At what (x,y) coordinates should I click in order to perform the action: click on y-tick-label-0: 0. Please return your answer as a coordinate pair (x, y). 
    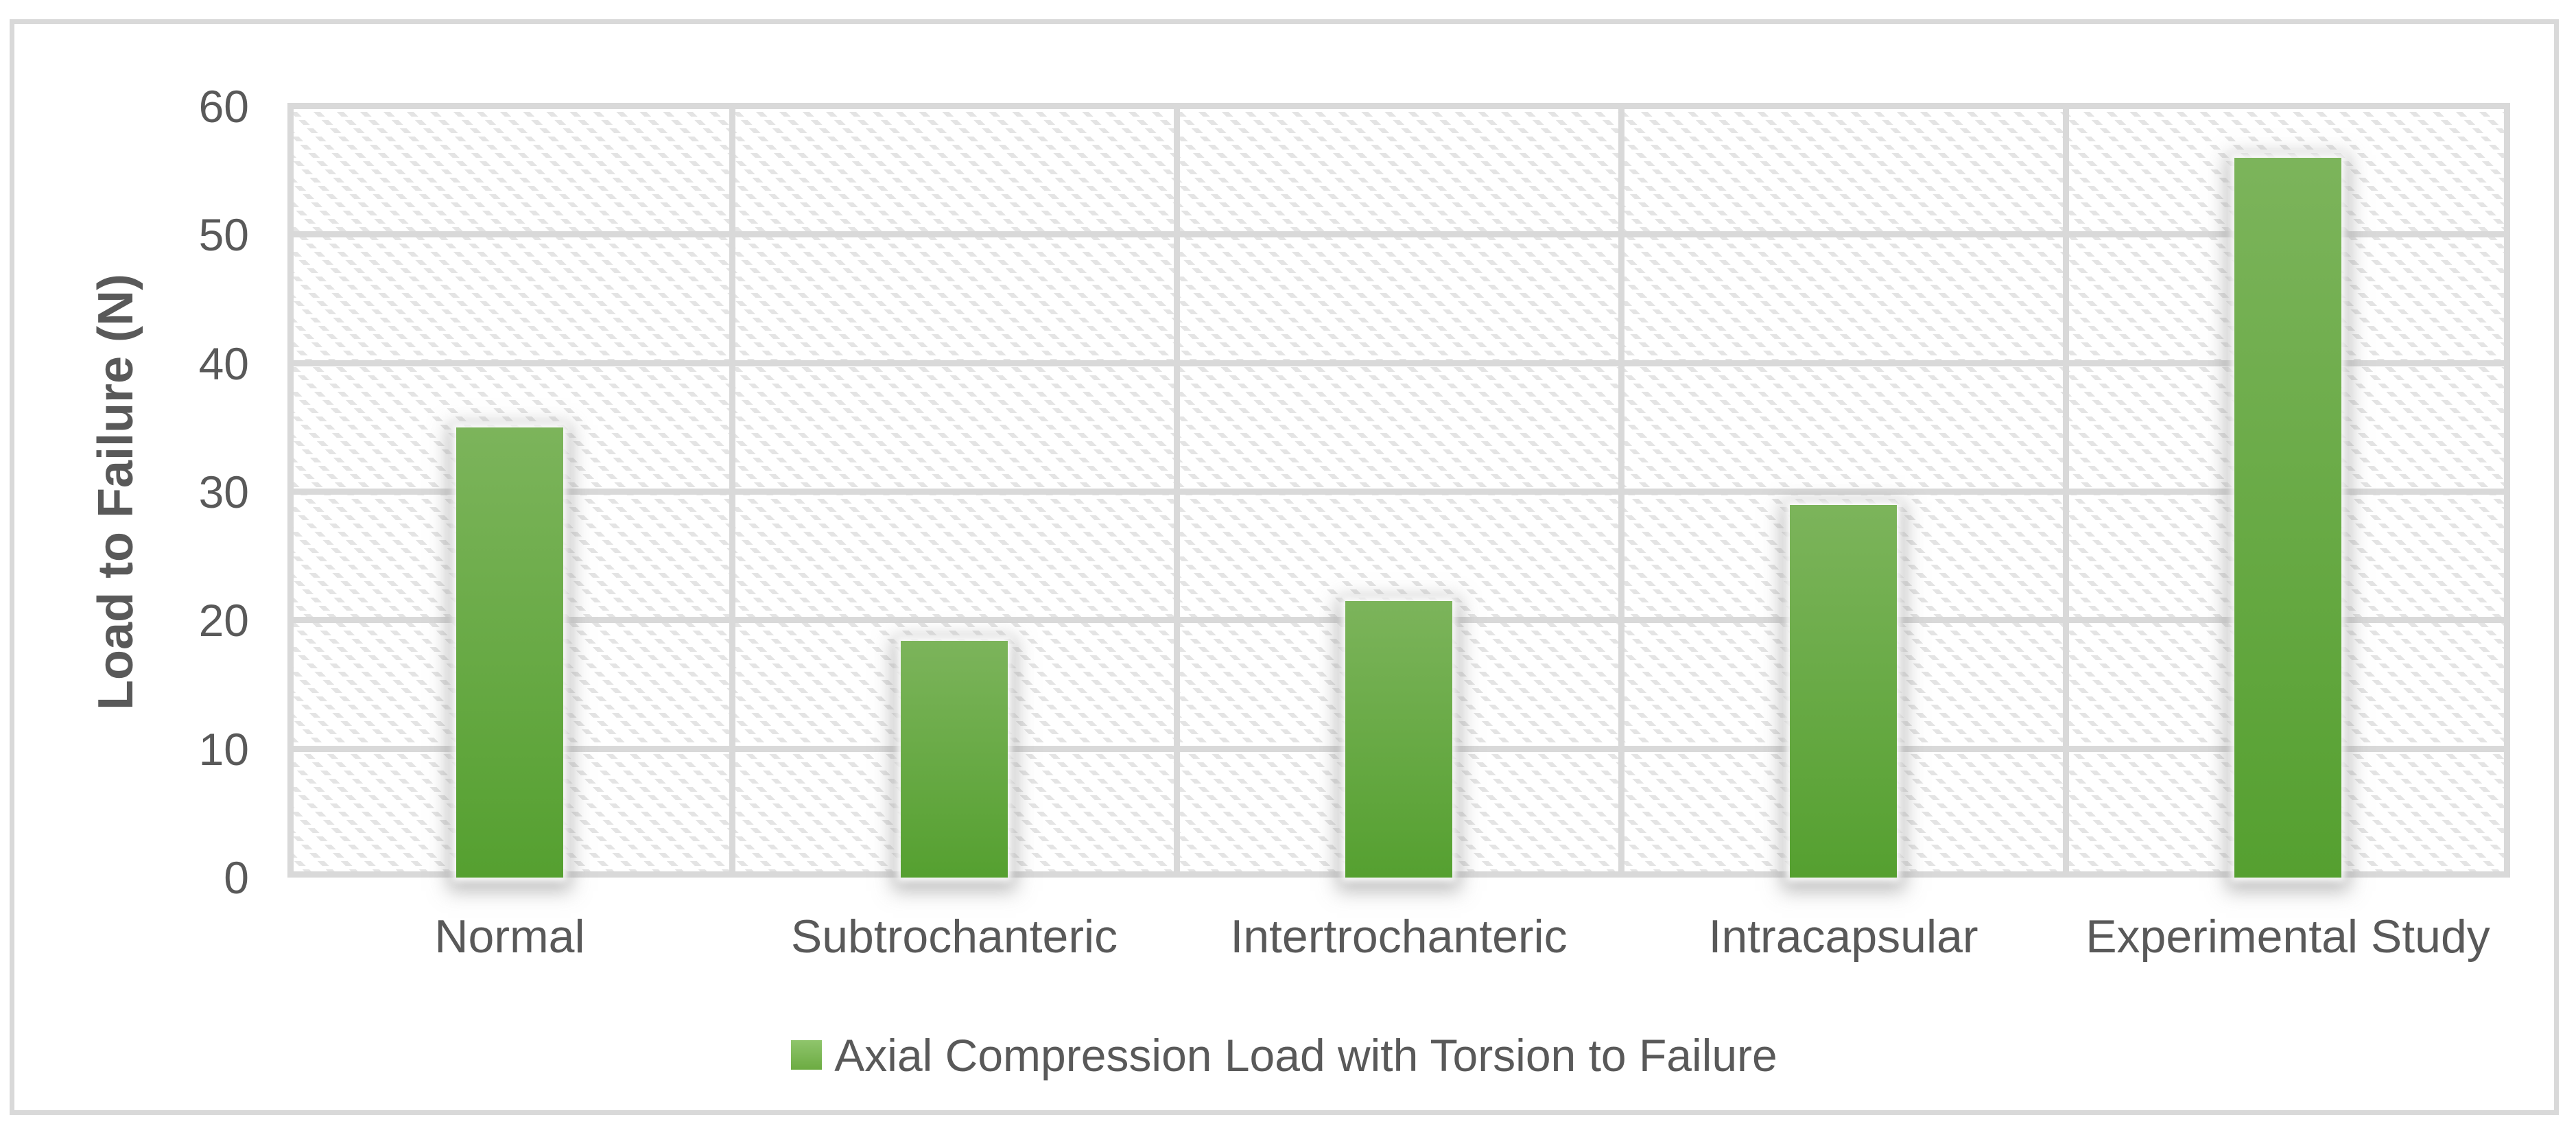
    Looking at the image, I should click on (236, 878).